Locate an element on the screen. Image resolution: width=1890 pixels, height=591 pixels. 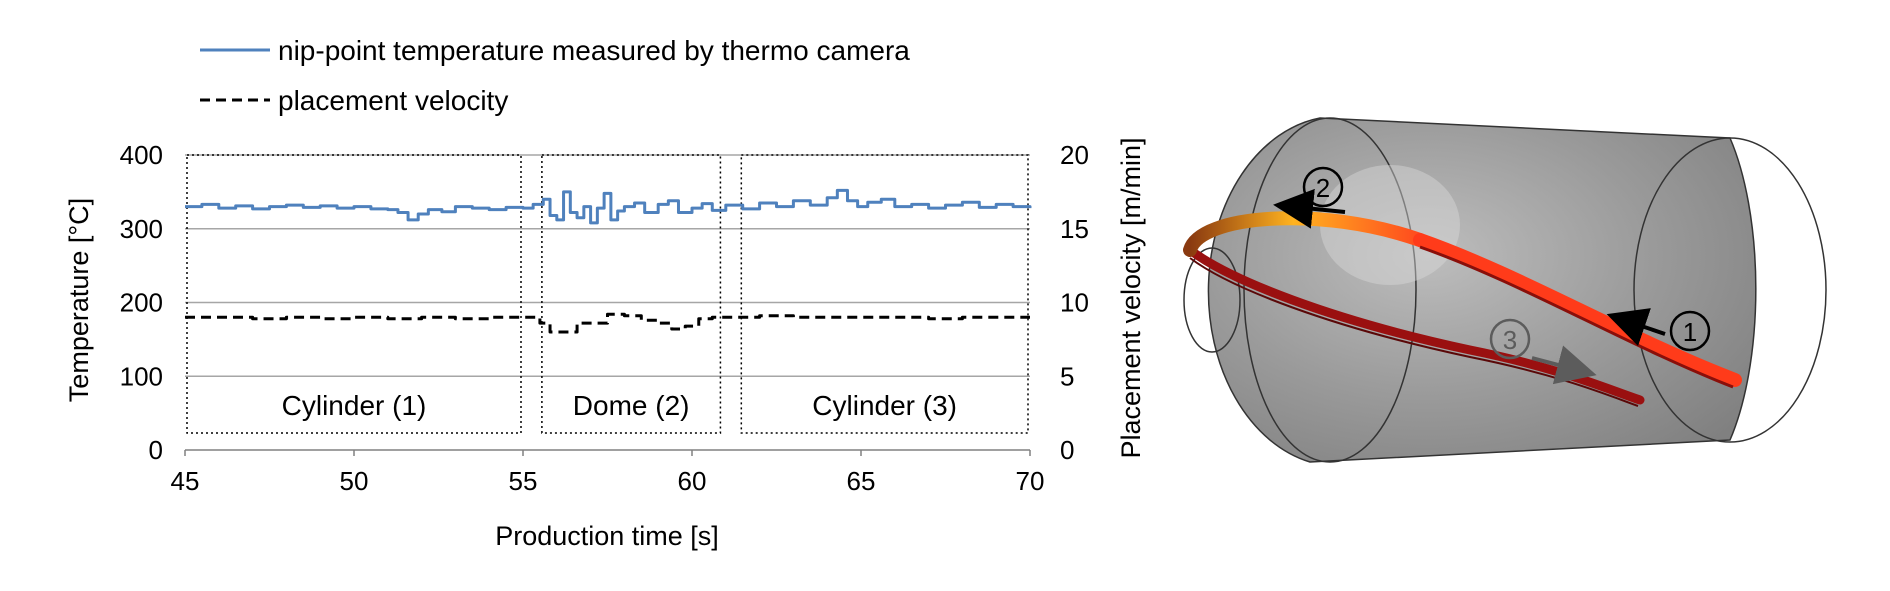
y-tick-label: 400 is located at coordinates (141, 155).